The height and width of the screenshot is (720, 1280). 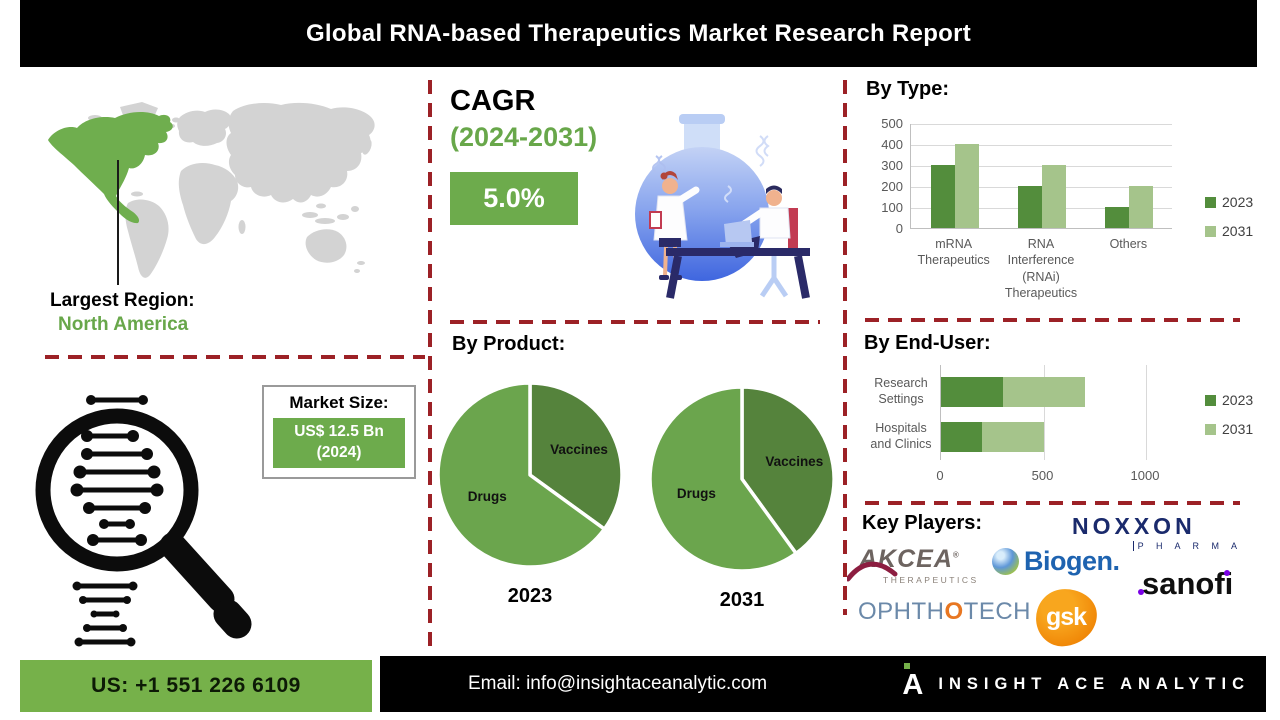 What do you see at coordinates (914, 684) in the screenshot?
I see `insight-ace-logo-icon: A` at bounding box center [914, 684].